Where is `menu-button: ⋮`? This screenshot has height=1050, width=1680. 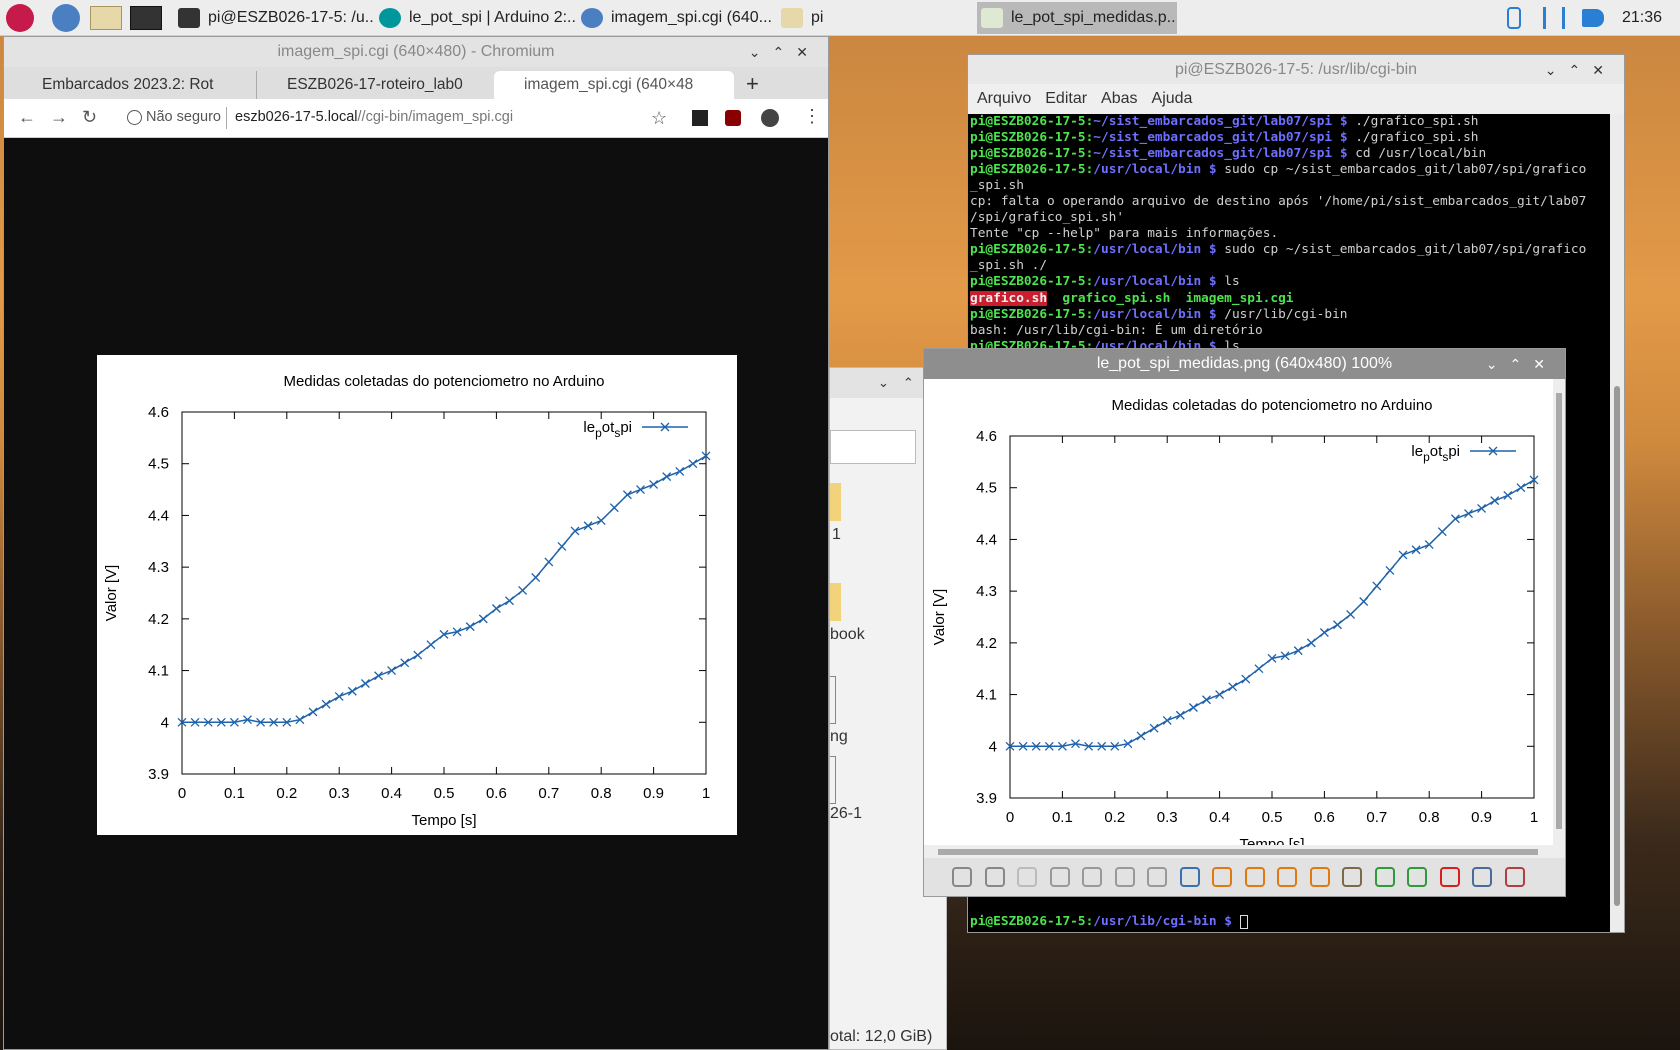
menu-button: ⋮ is located at coordinates (812, 116).